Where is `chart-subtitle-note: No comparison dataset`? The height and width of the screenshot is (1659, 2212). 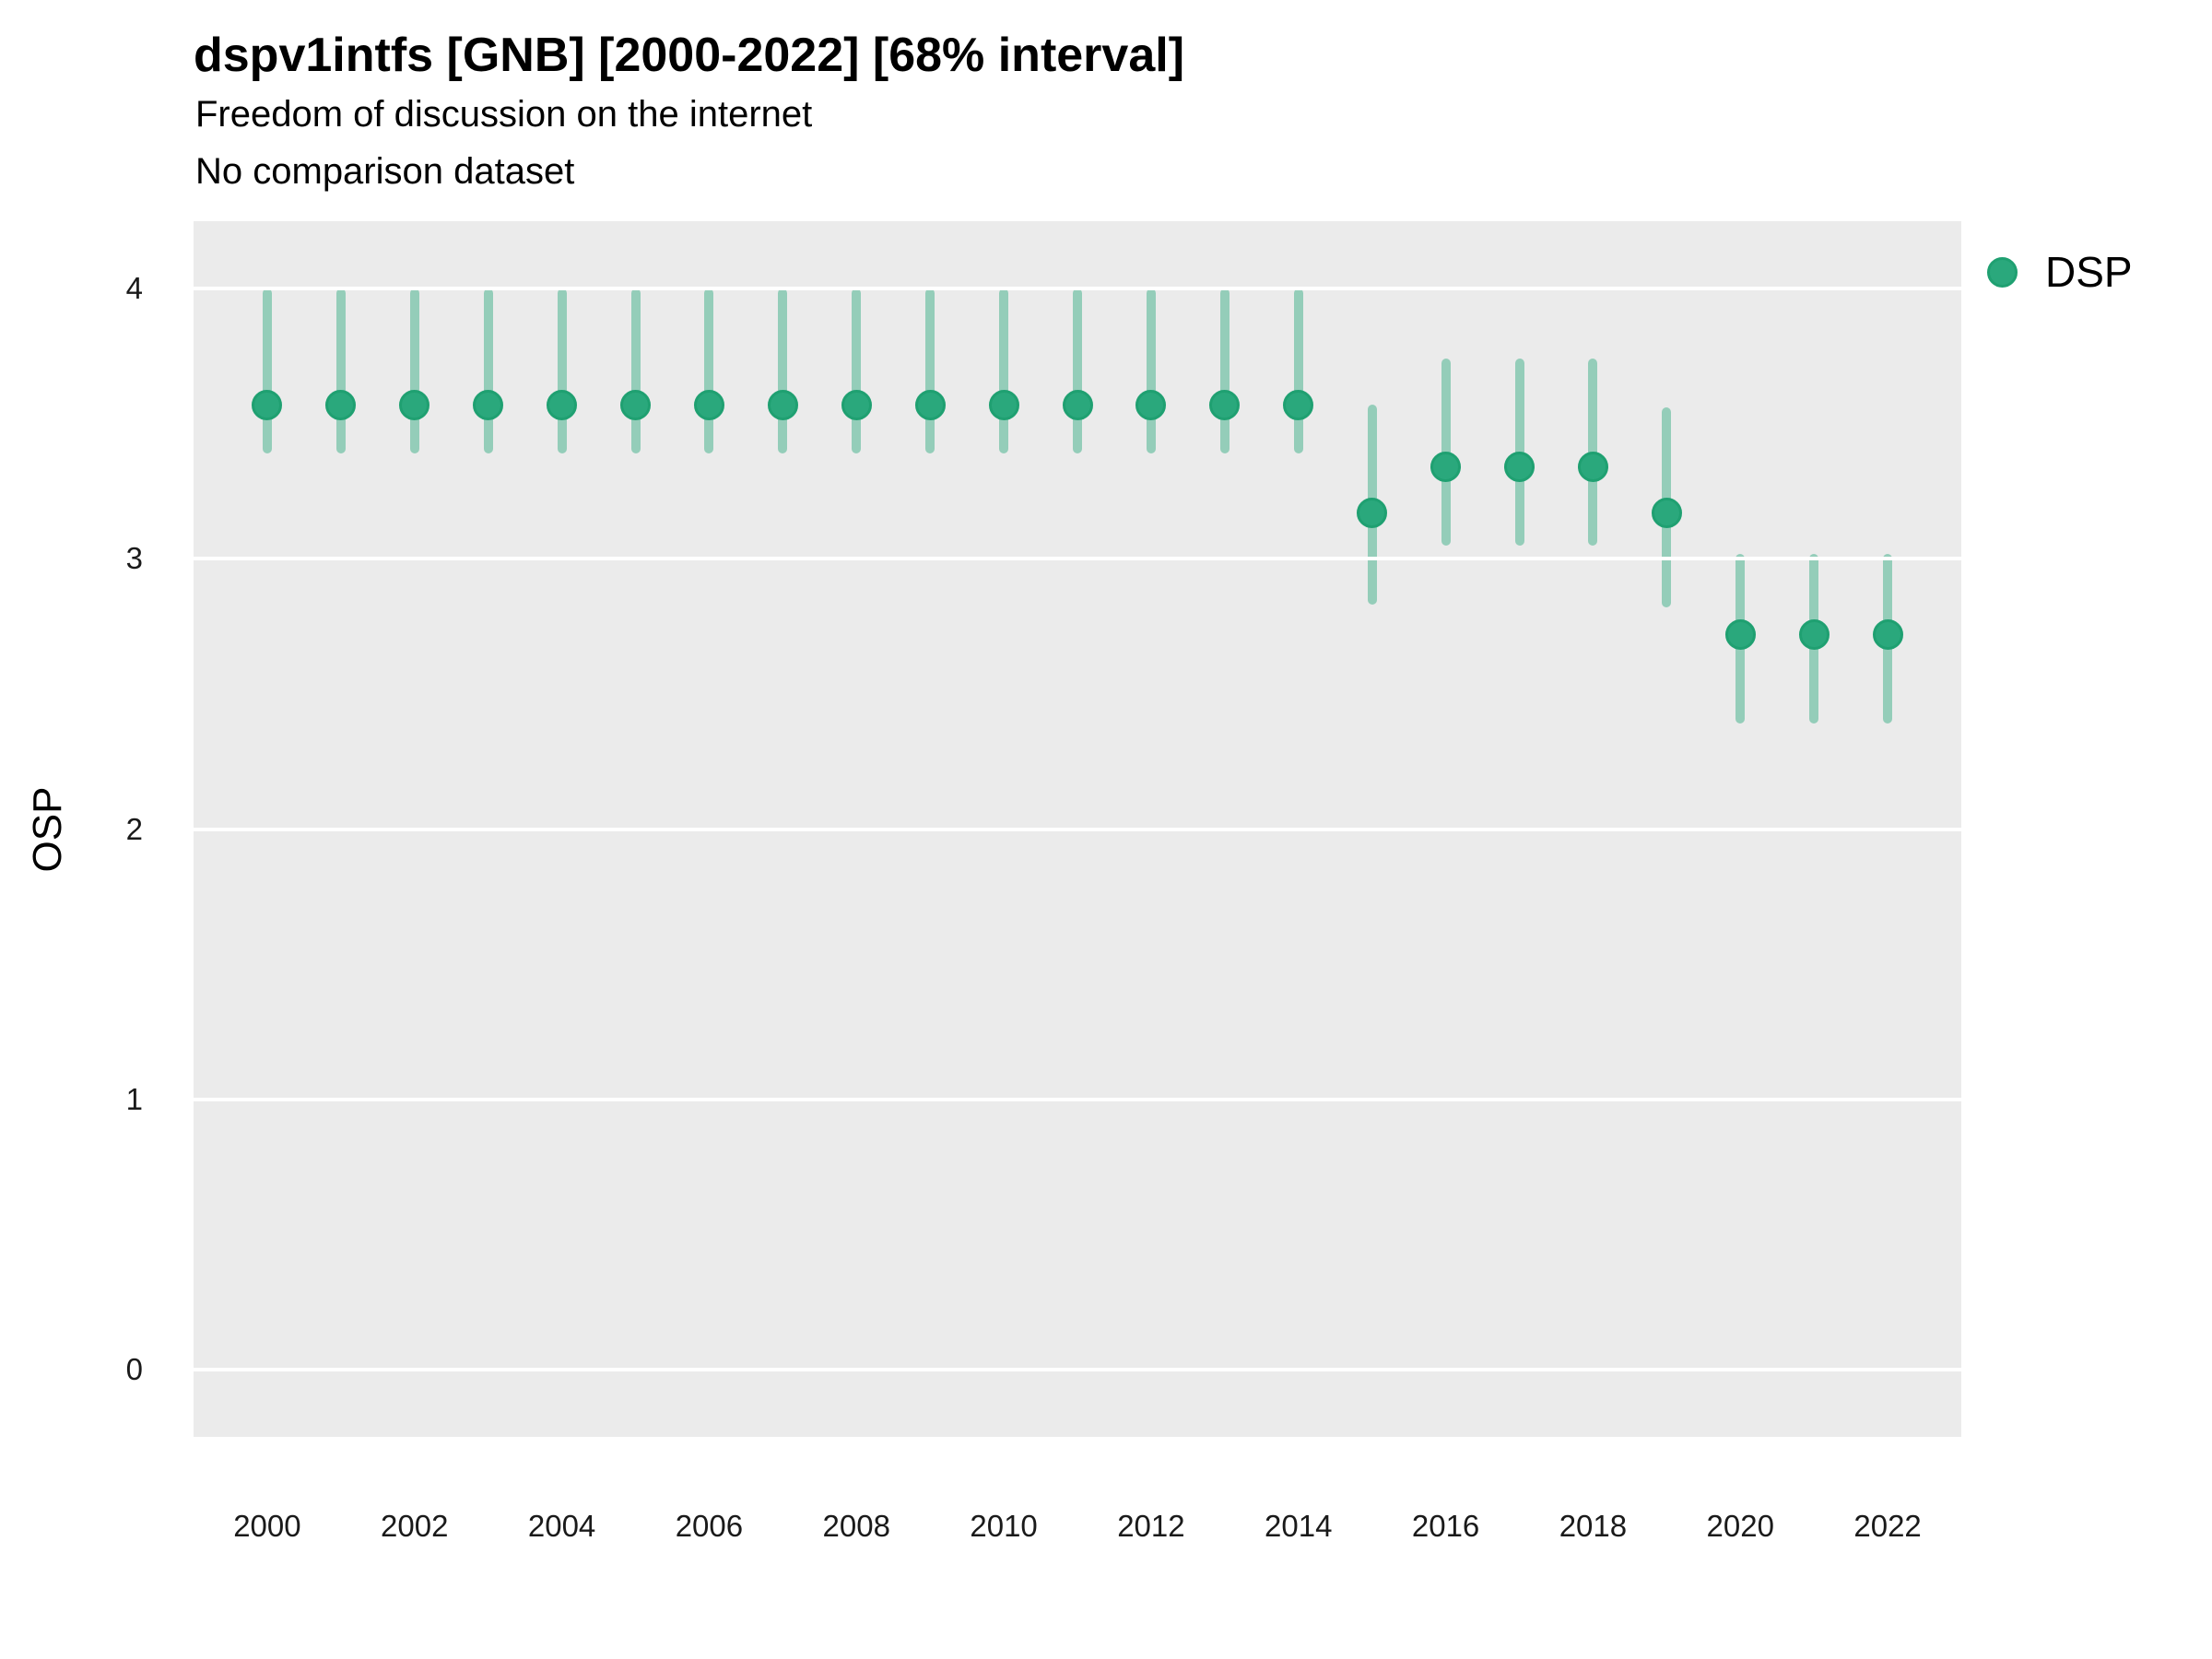 chart-subtitle-note: No comparison dataset is located at coordinates (385, 171).